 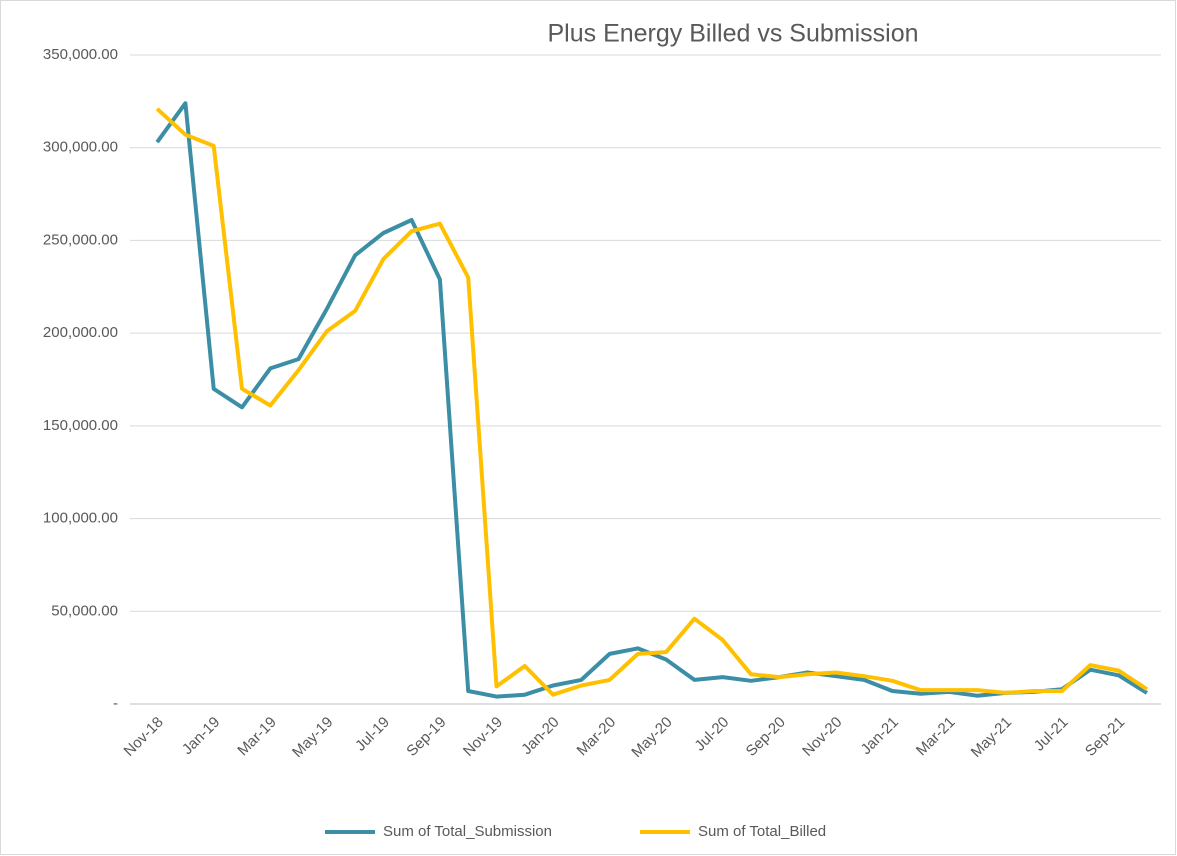 What do you see at coordinates (80, 425) in the screenshot?
I see `y-tick-label: 150,000.00` at bounding box center [80, 425].